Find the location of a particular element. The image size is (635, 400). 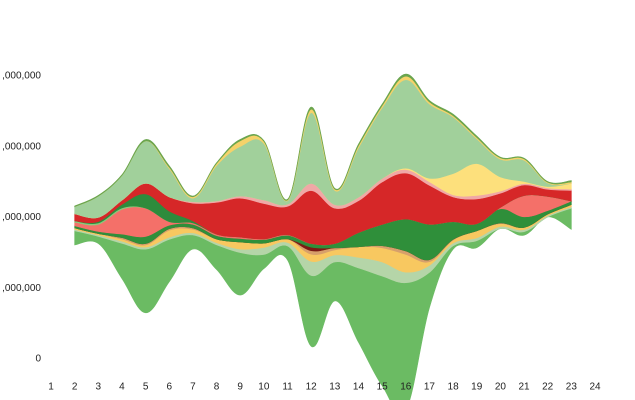

x-axis: 1 2 3 4 5 6 7 8 9 10 11 12 13 14 15 16 17 18 19 20 21 22 23 24 is located at coordinates (324, 387).